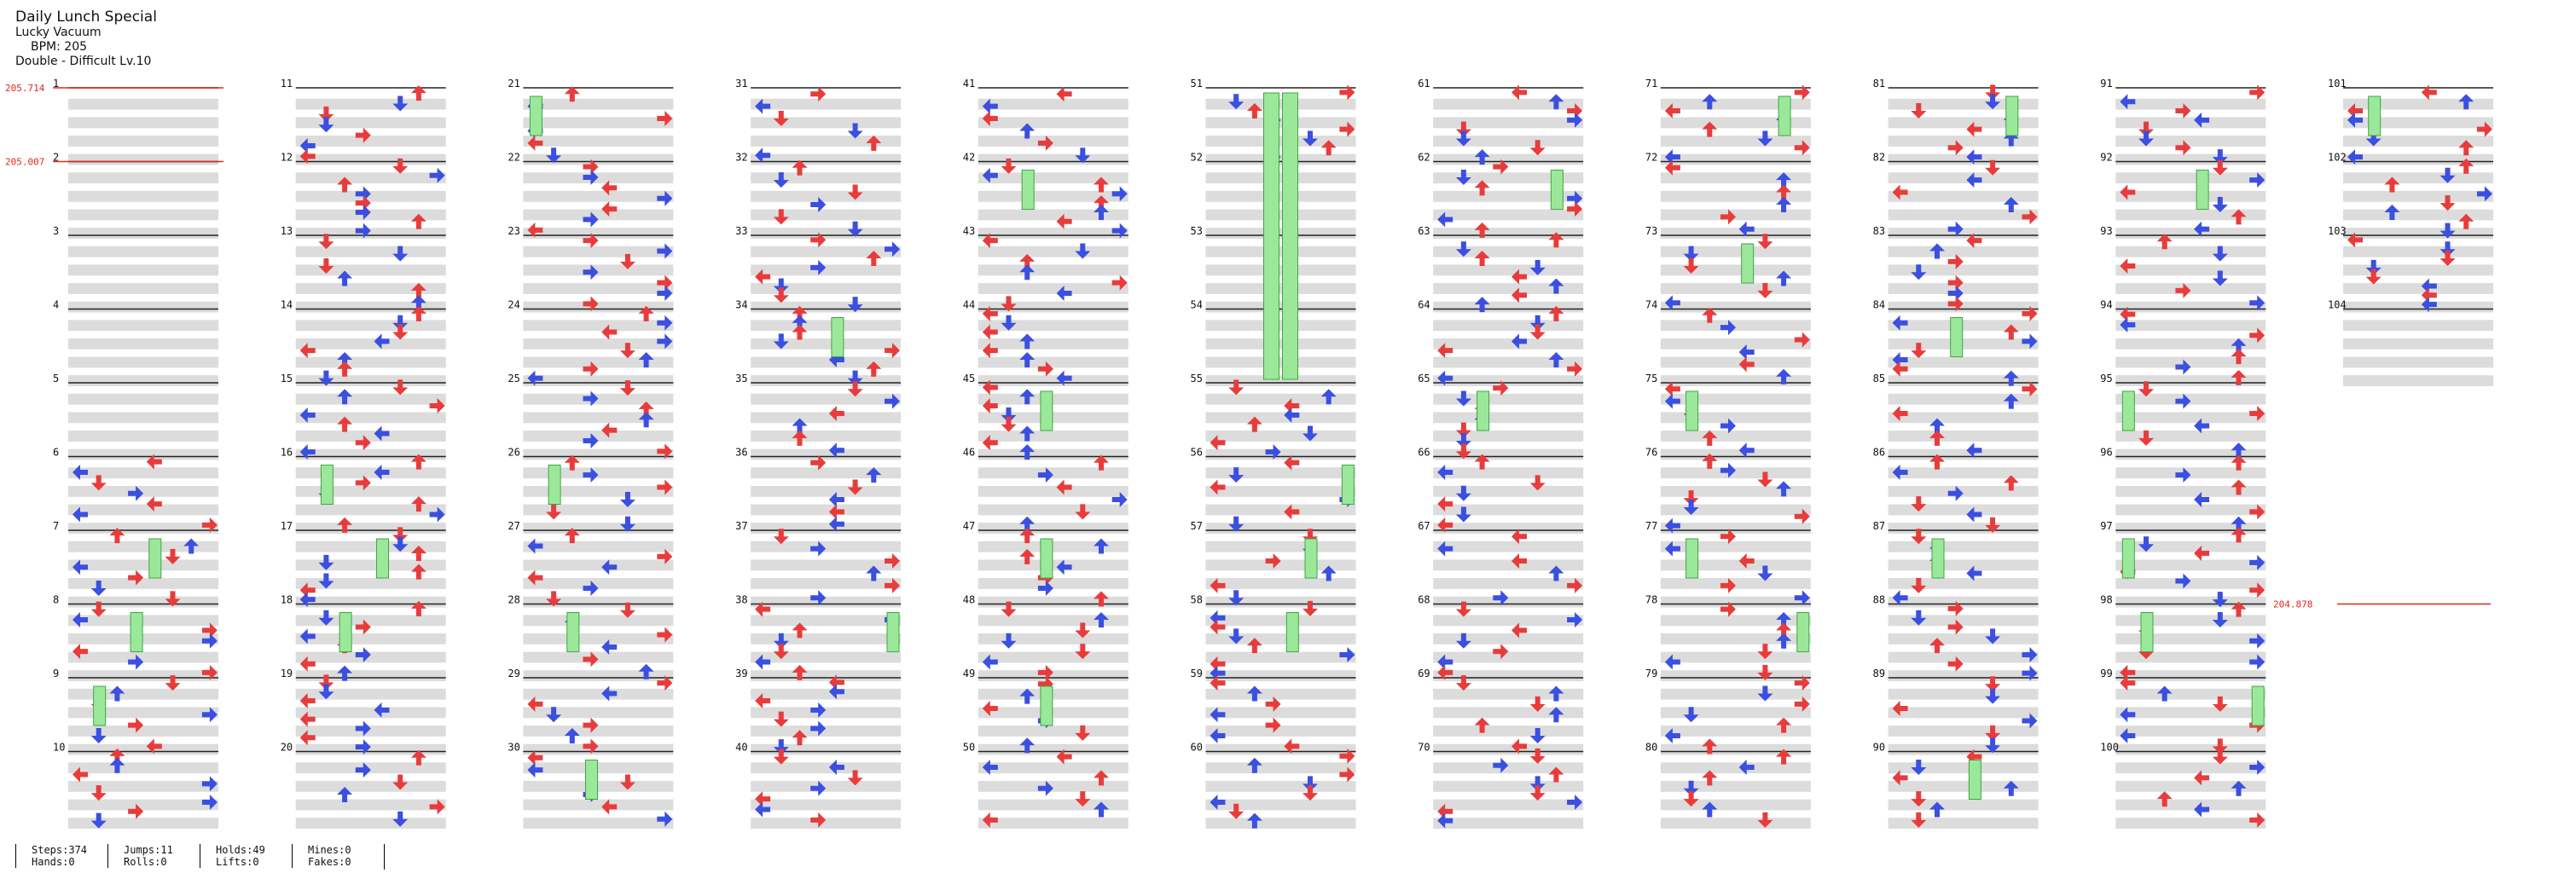  I want to click on measure-number: 8, so click(56, 600).